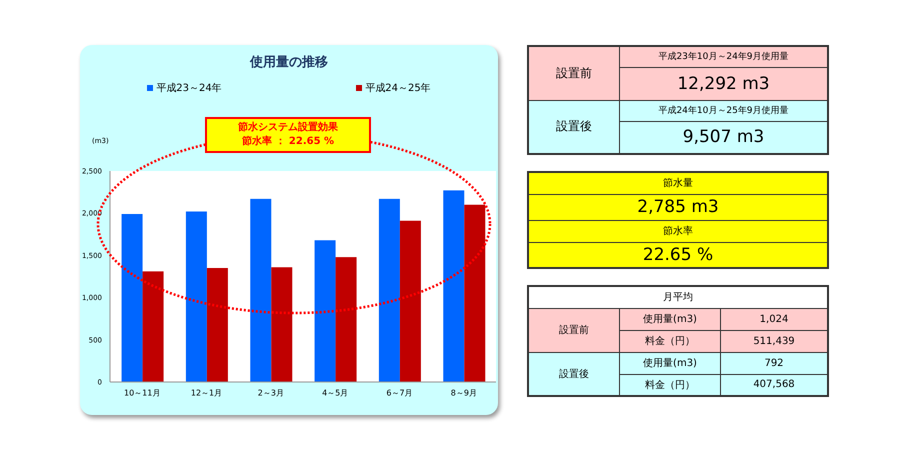 Image resolution: width=900 pixels, height=450 pixels. What do you see at coordinates (724, 137) in the screenshot?
I see `text: 9,507 m3` at bounding box center [724, 137].